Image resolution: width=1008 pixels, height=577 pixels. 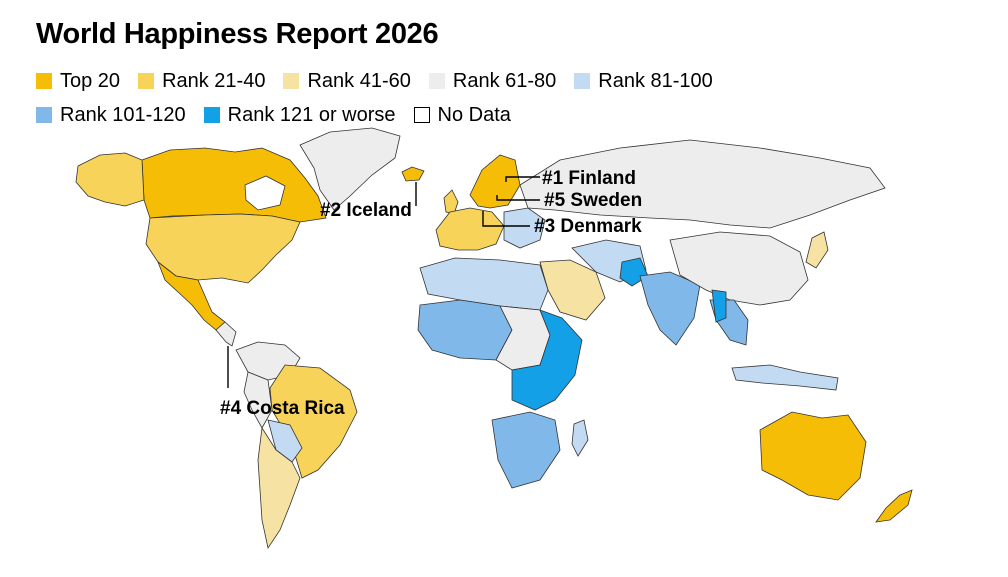 I want to click on country-australia, so click(x=813, y=456).